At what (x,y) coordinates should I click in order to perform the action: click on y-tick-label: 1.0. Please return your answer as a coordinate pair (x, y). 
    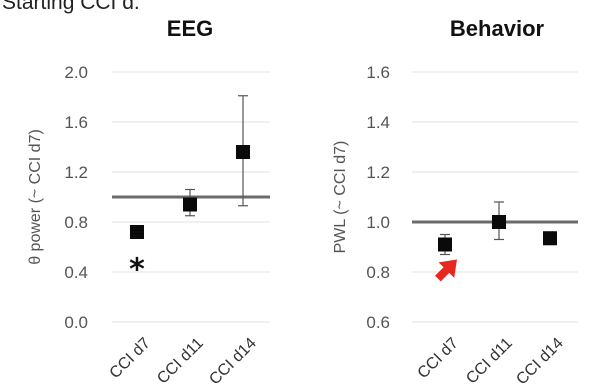
    Looking at the image, I should click on (378, 222).